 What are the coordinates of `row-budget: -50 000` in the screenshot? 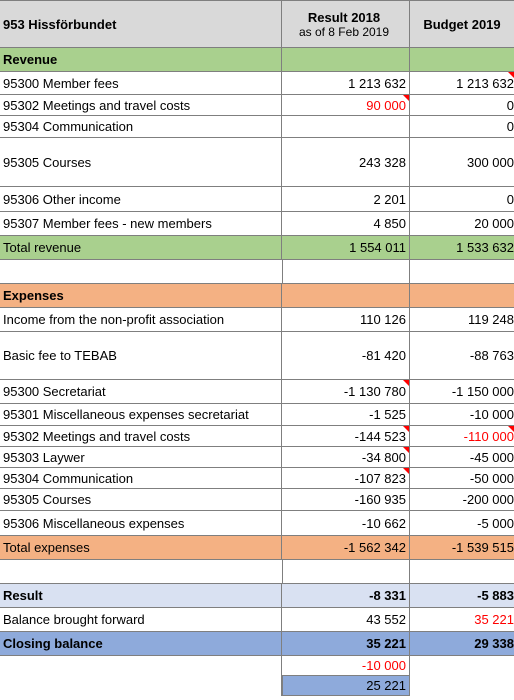 It's located at (462, 478).